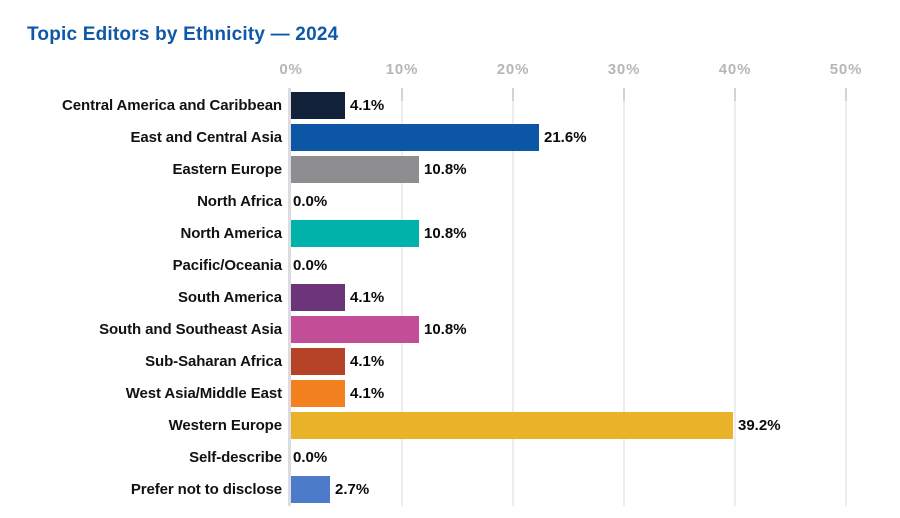 This screenshot has height=518, width=900. Describe the element at coordinates (206, 489) in the screenshot. I see `category-label: Prefer not to disclose` at that location.